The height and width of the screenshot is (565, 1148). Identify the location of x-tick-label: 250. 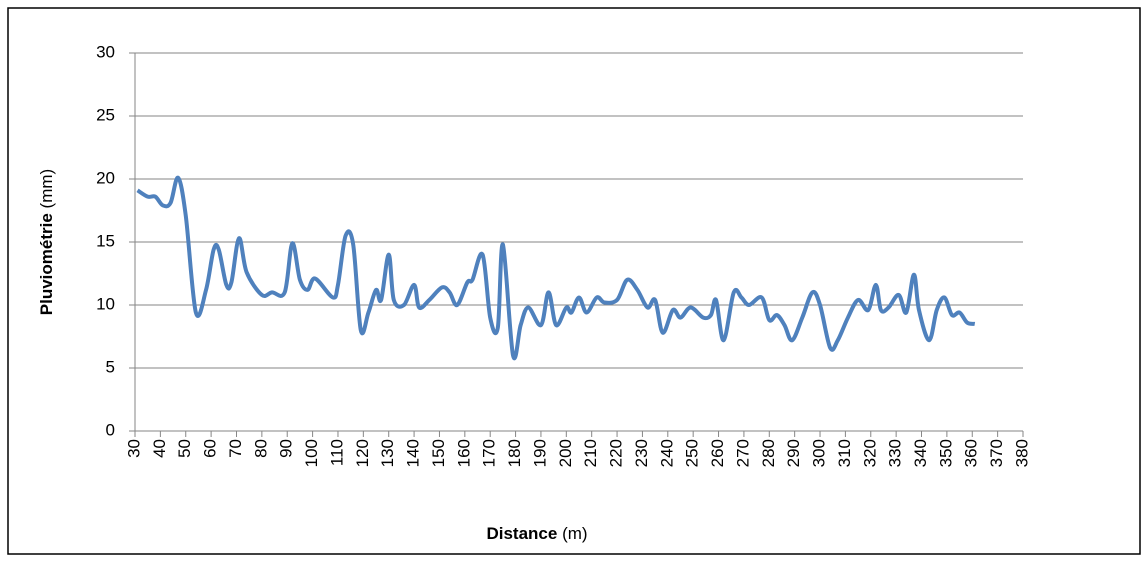
(692, 453).